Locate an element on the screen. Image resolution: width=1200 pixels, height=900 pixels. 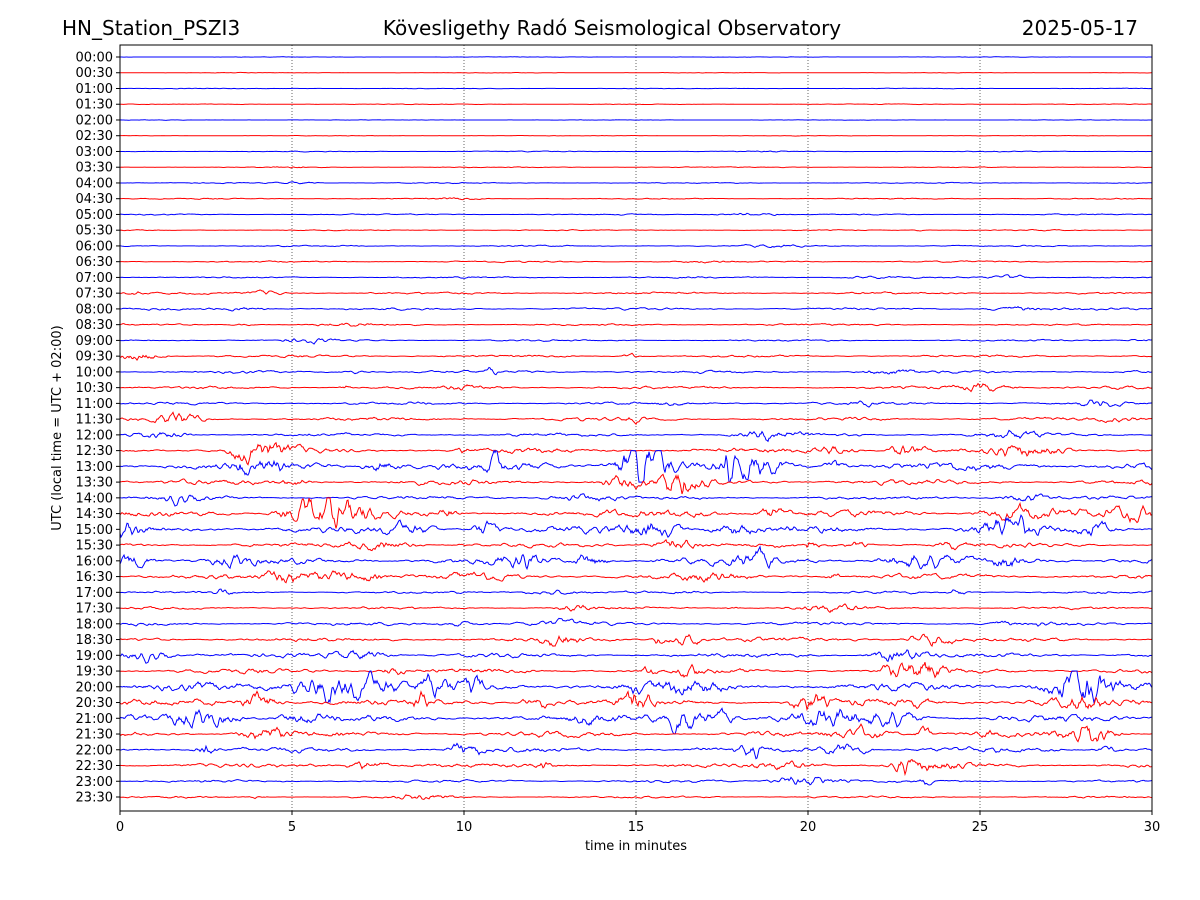
y-tick-label: 07:30 is located at coordinates (94, 294).